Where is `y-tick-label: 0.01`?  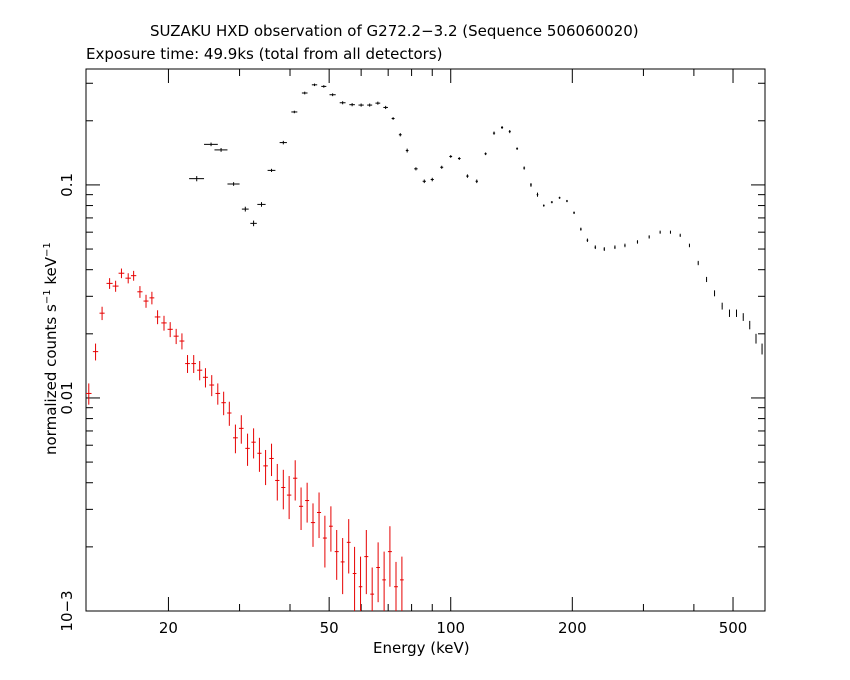 y-tick-label: 0.01 is located at coordinates (67, 397).